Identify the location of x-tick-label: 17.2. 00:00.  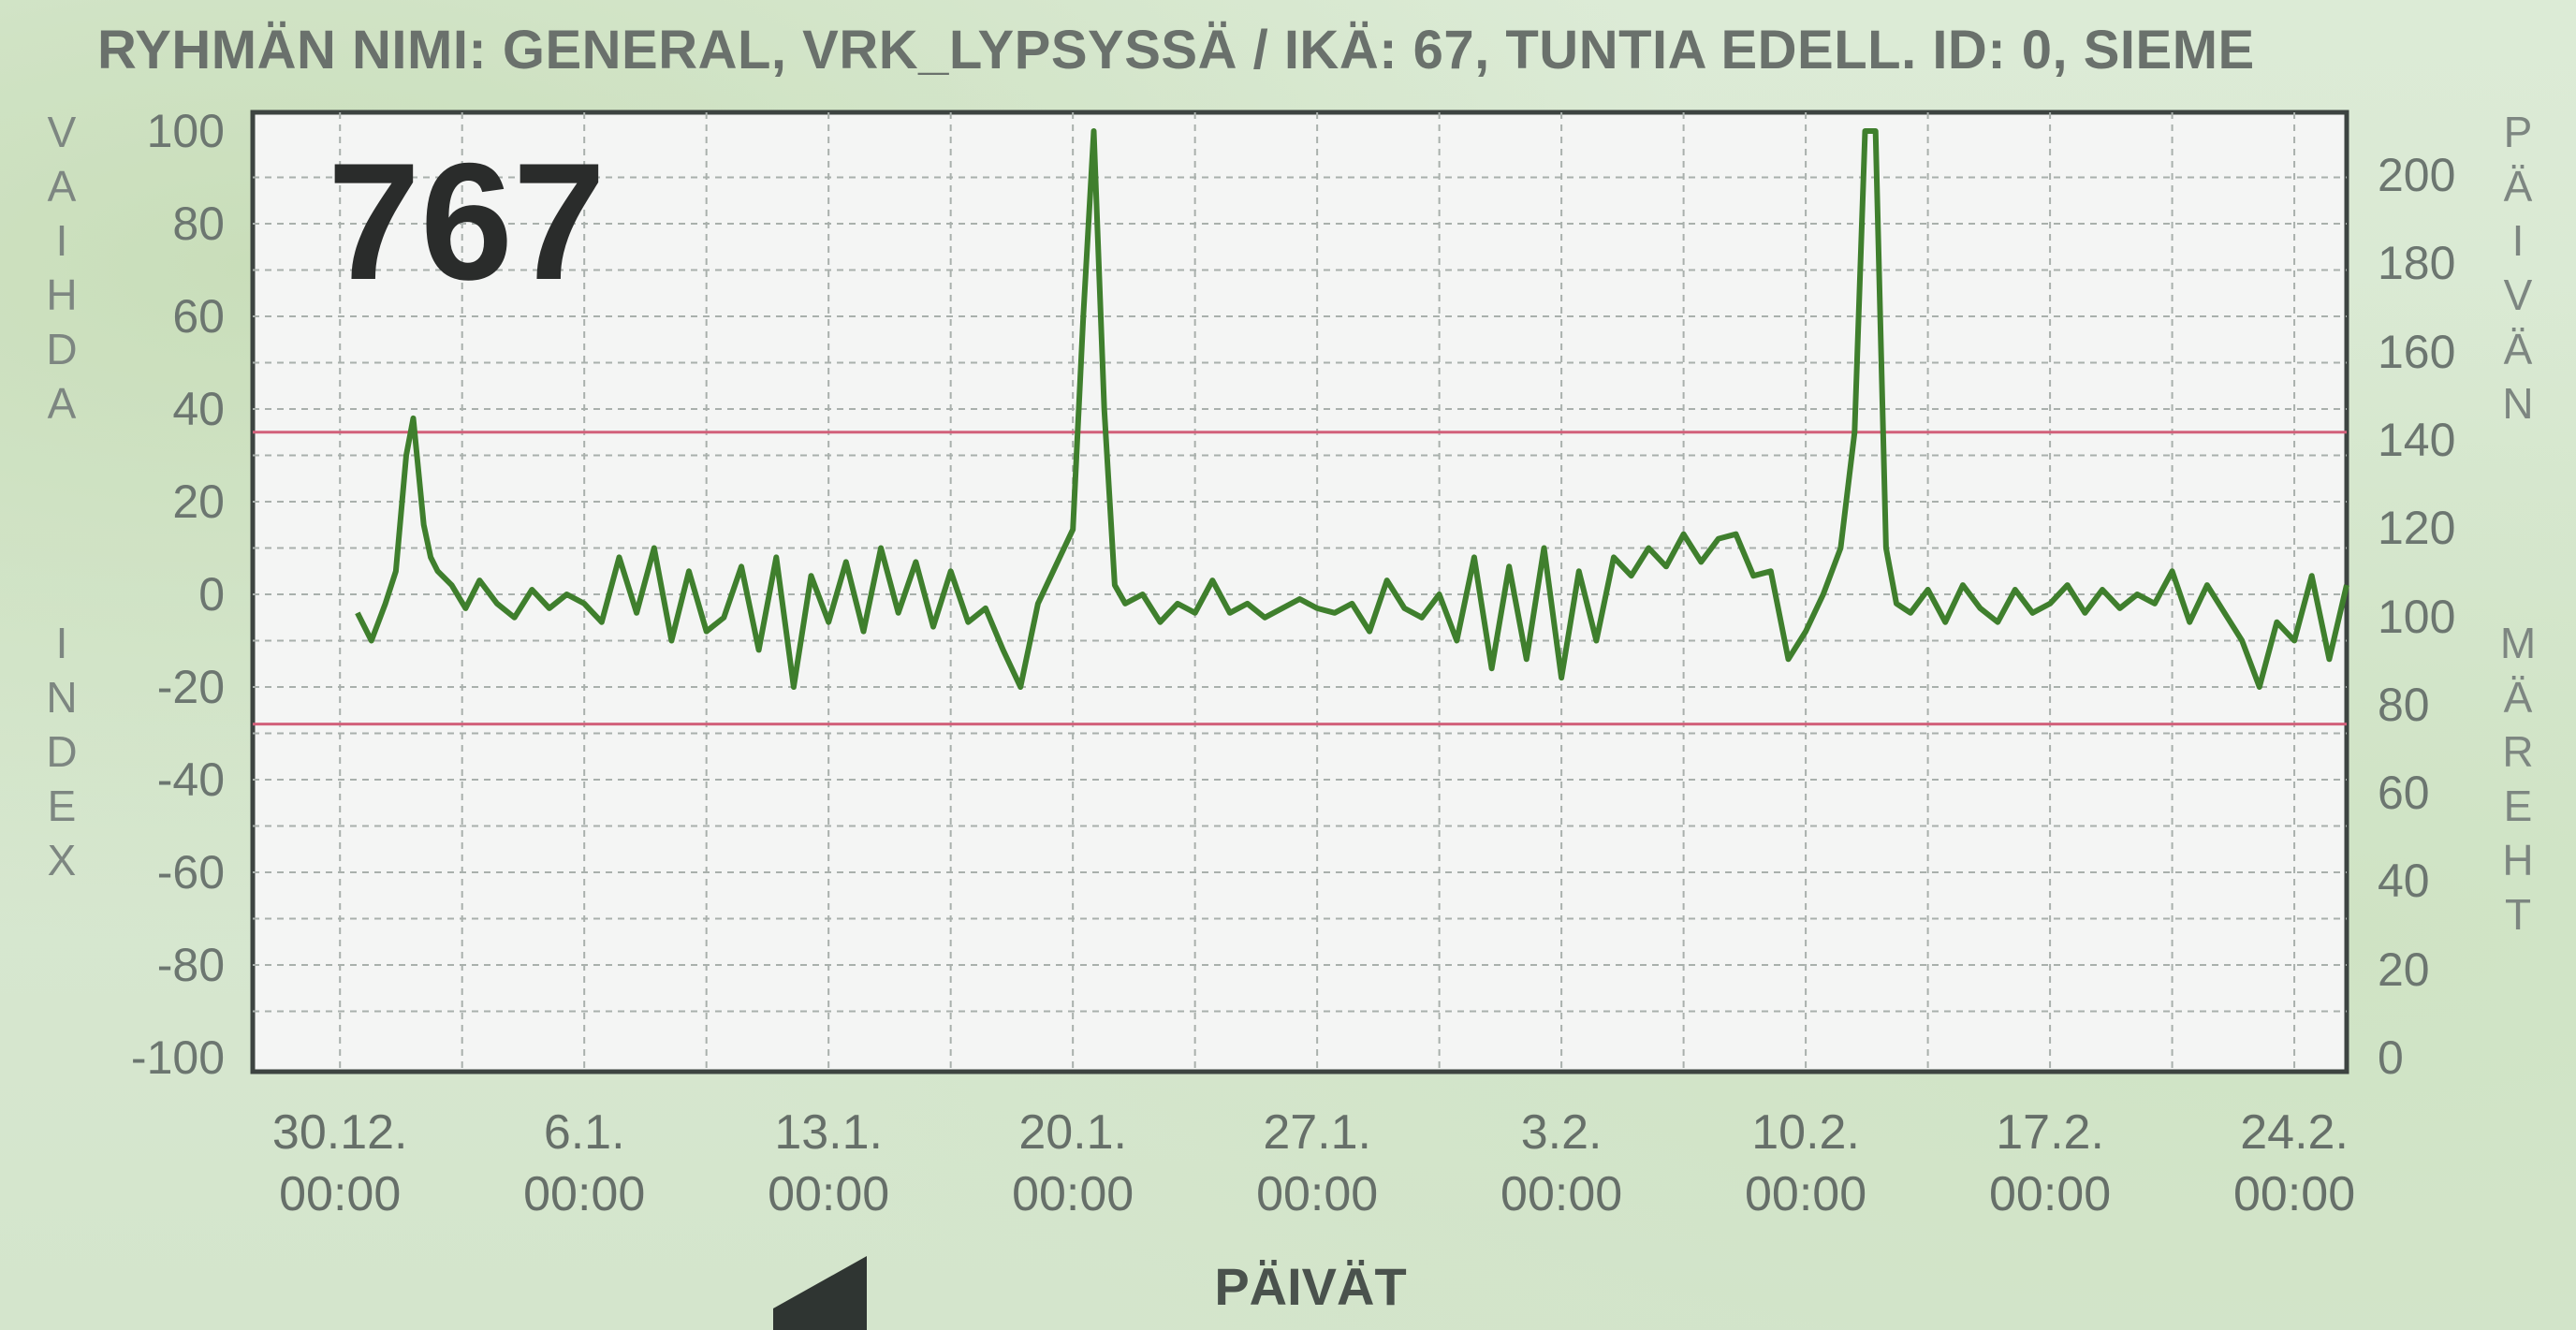
(2050, 1163).